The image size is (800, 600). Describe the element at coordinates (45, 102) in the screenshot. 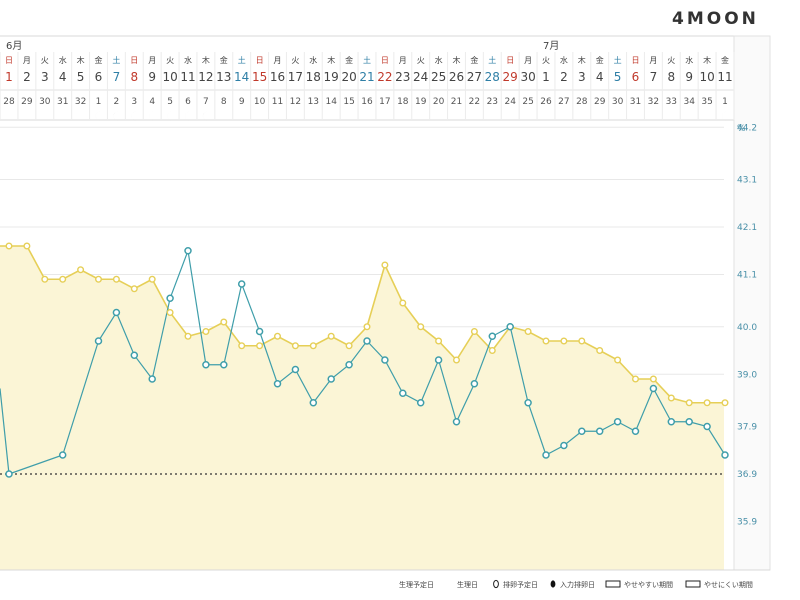

I see `cycle-day-label: 30` at that location.